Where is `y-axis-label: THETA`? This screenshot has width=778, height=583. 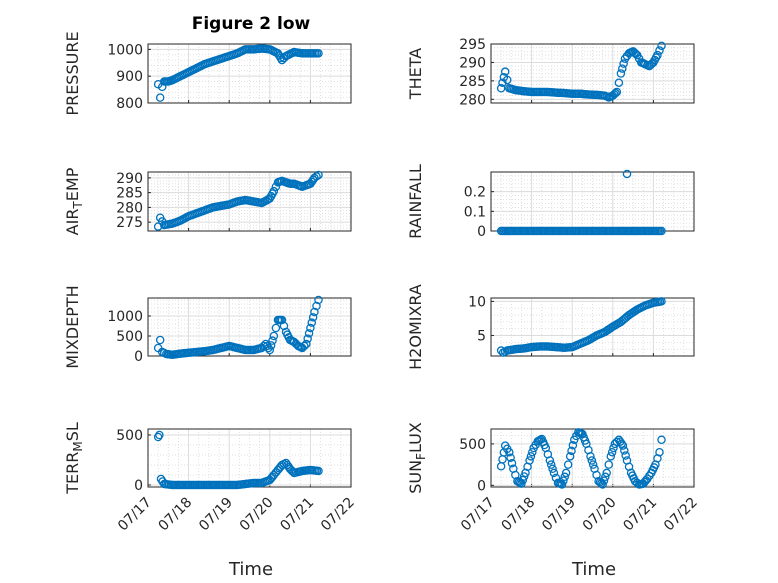
y-axis-label: THETA is located at coordinates (415, 74).